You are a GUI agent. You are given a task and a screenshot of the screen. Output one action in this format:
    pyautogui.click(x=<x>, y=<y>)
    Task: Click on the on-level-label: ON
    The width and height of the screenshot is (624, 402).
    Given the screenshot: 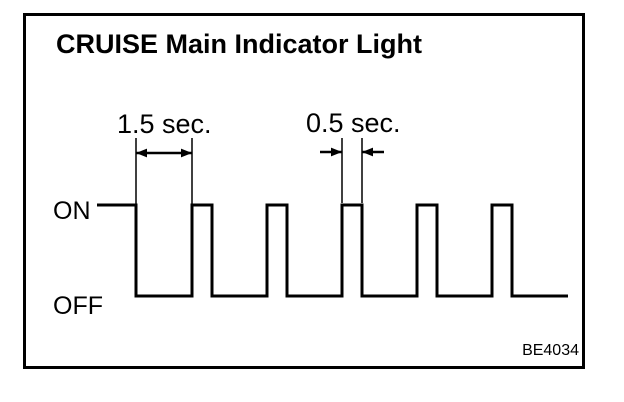 What is the action you would take?
    pyautogui.click(x=72, y=211)
    